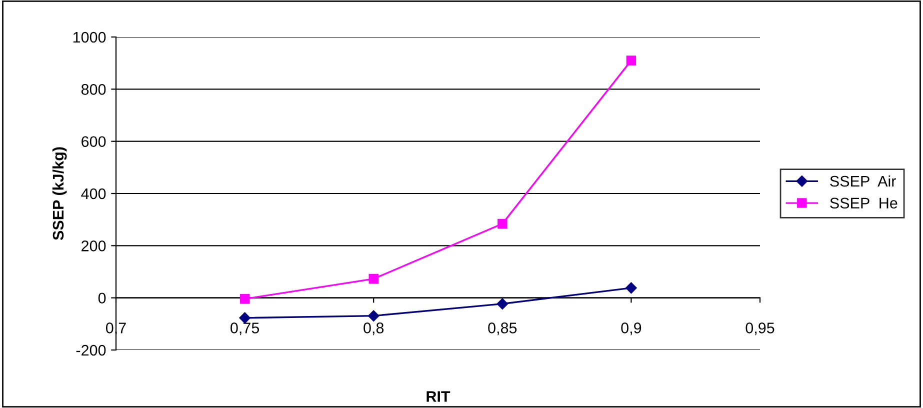  What do you see at coordinates (59, 193) in the screenshot?
I see `y-axis-title: SSEP (kJ/kg)` at bounding box center [59, 193].